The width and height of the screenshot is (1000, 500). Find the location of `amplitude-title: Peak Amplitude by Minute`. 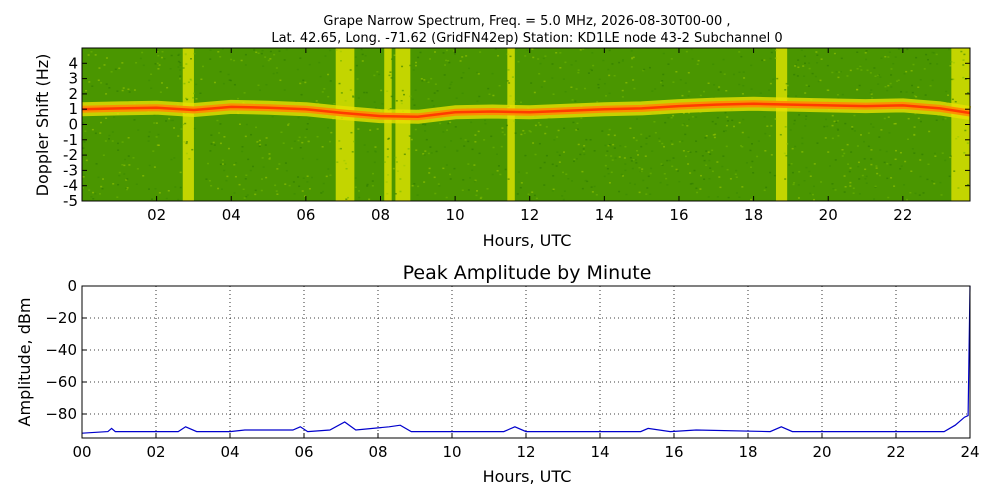

amplitude-title: Peak Amplitude by Minute is located at coordinates (527, 273).